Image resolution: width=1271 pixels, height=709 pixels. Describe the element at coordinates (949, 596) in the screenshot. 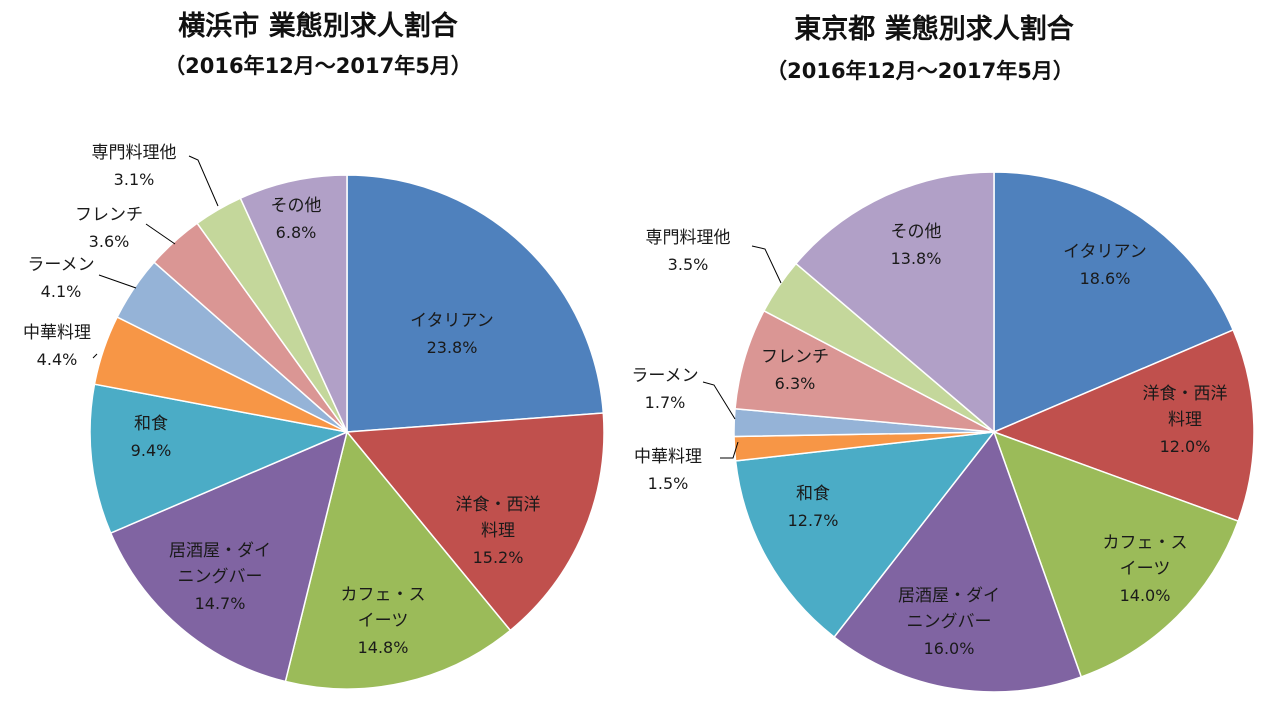

I see `chart-2-slice-label-3: 居酒屋・ダイ` at that location.